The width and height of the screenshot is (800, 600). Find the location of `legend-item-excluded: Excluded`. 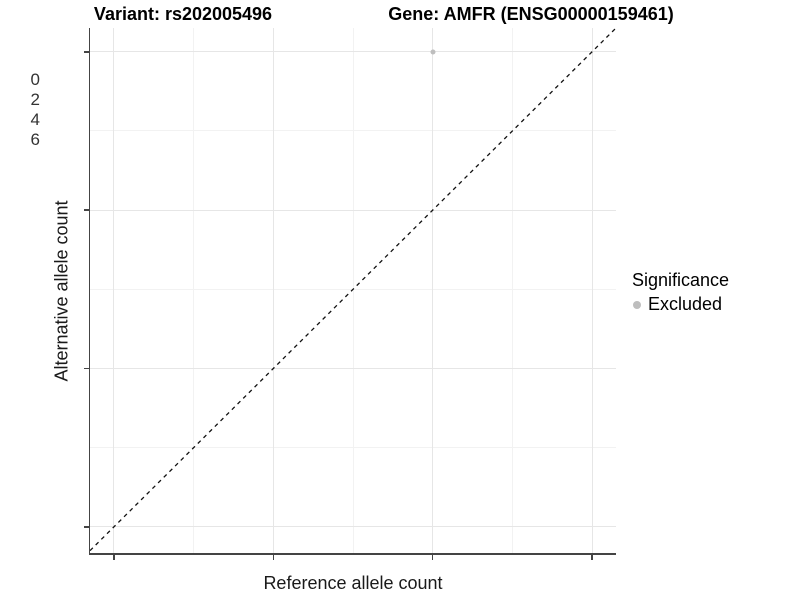

legend-item-excluded: Excluded is located at coordinates (679, 304).